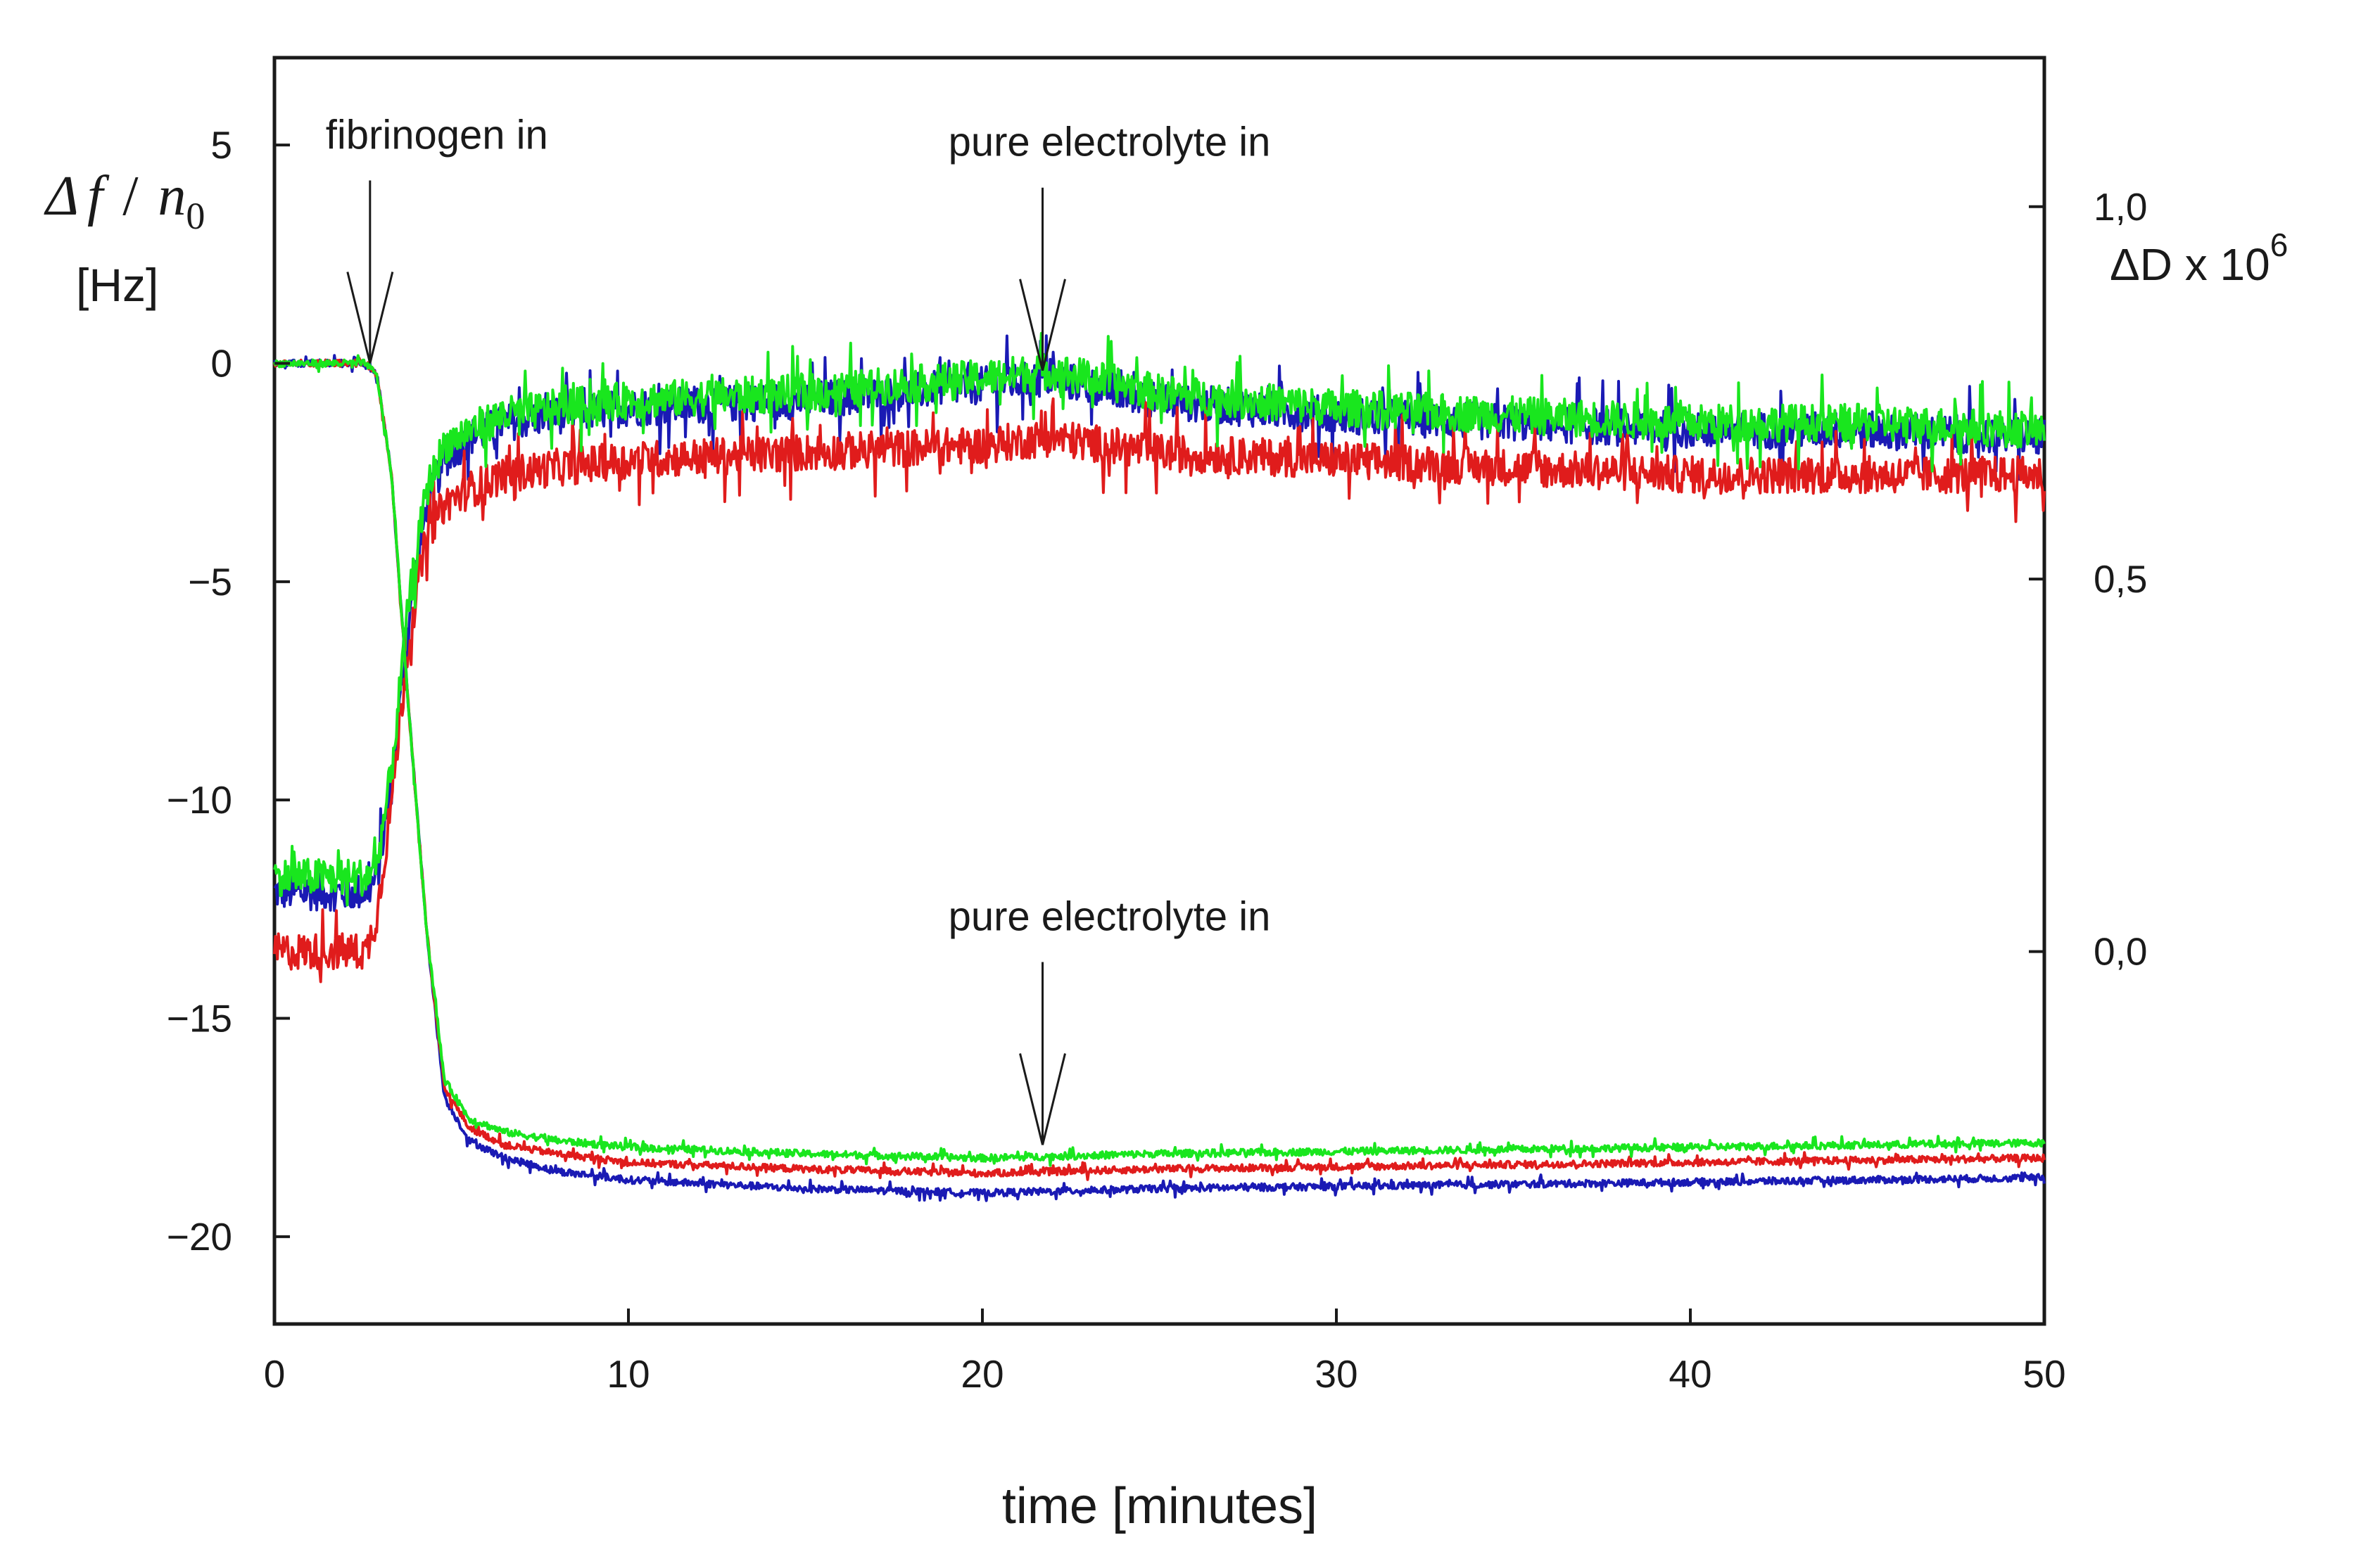 The height and width of the screenshot is (1547, 2380). I want to click on y-right-label-text: ΔD x 10, so click(2190, 264).